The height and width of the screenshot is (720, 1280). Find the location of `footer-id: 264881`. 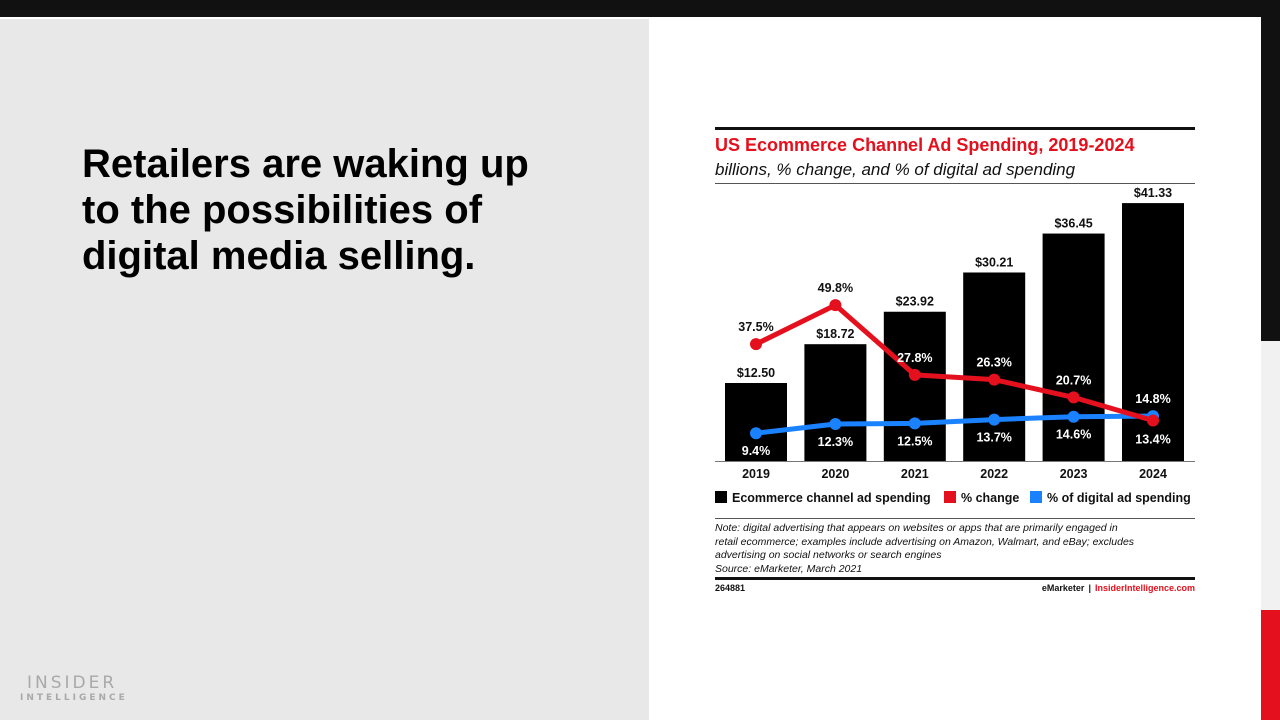

footer-id: 264881 is located at coordinates (730, 588).